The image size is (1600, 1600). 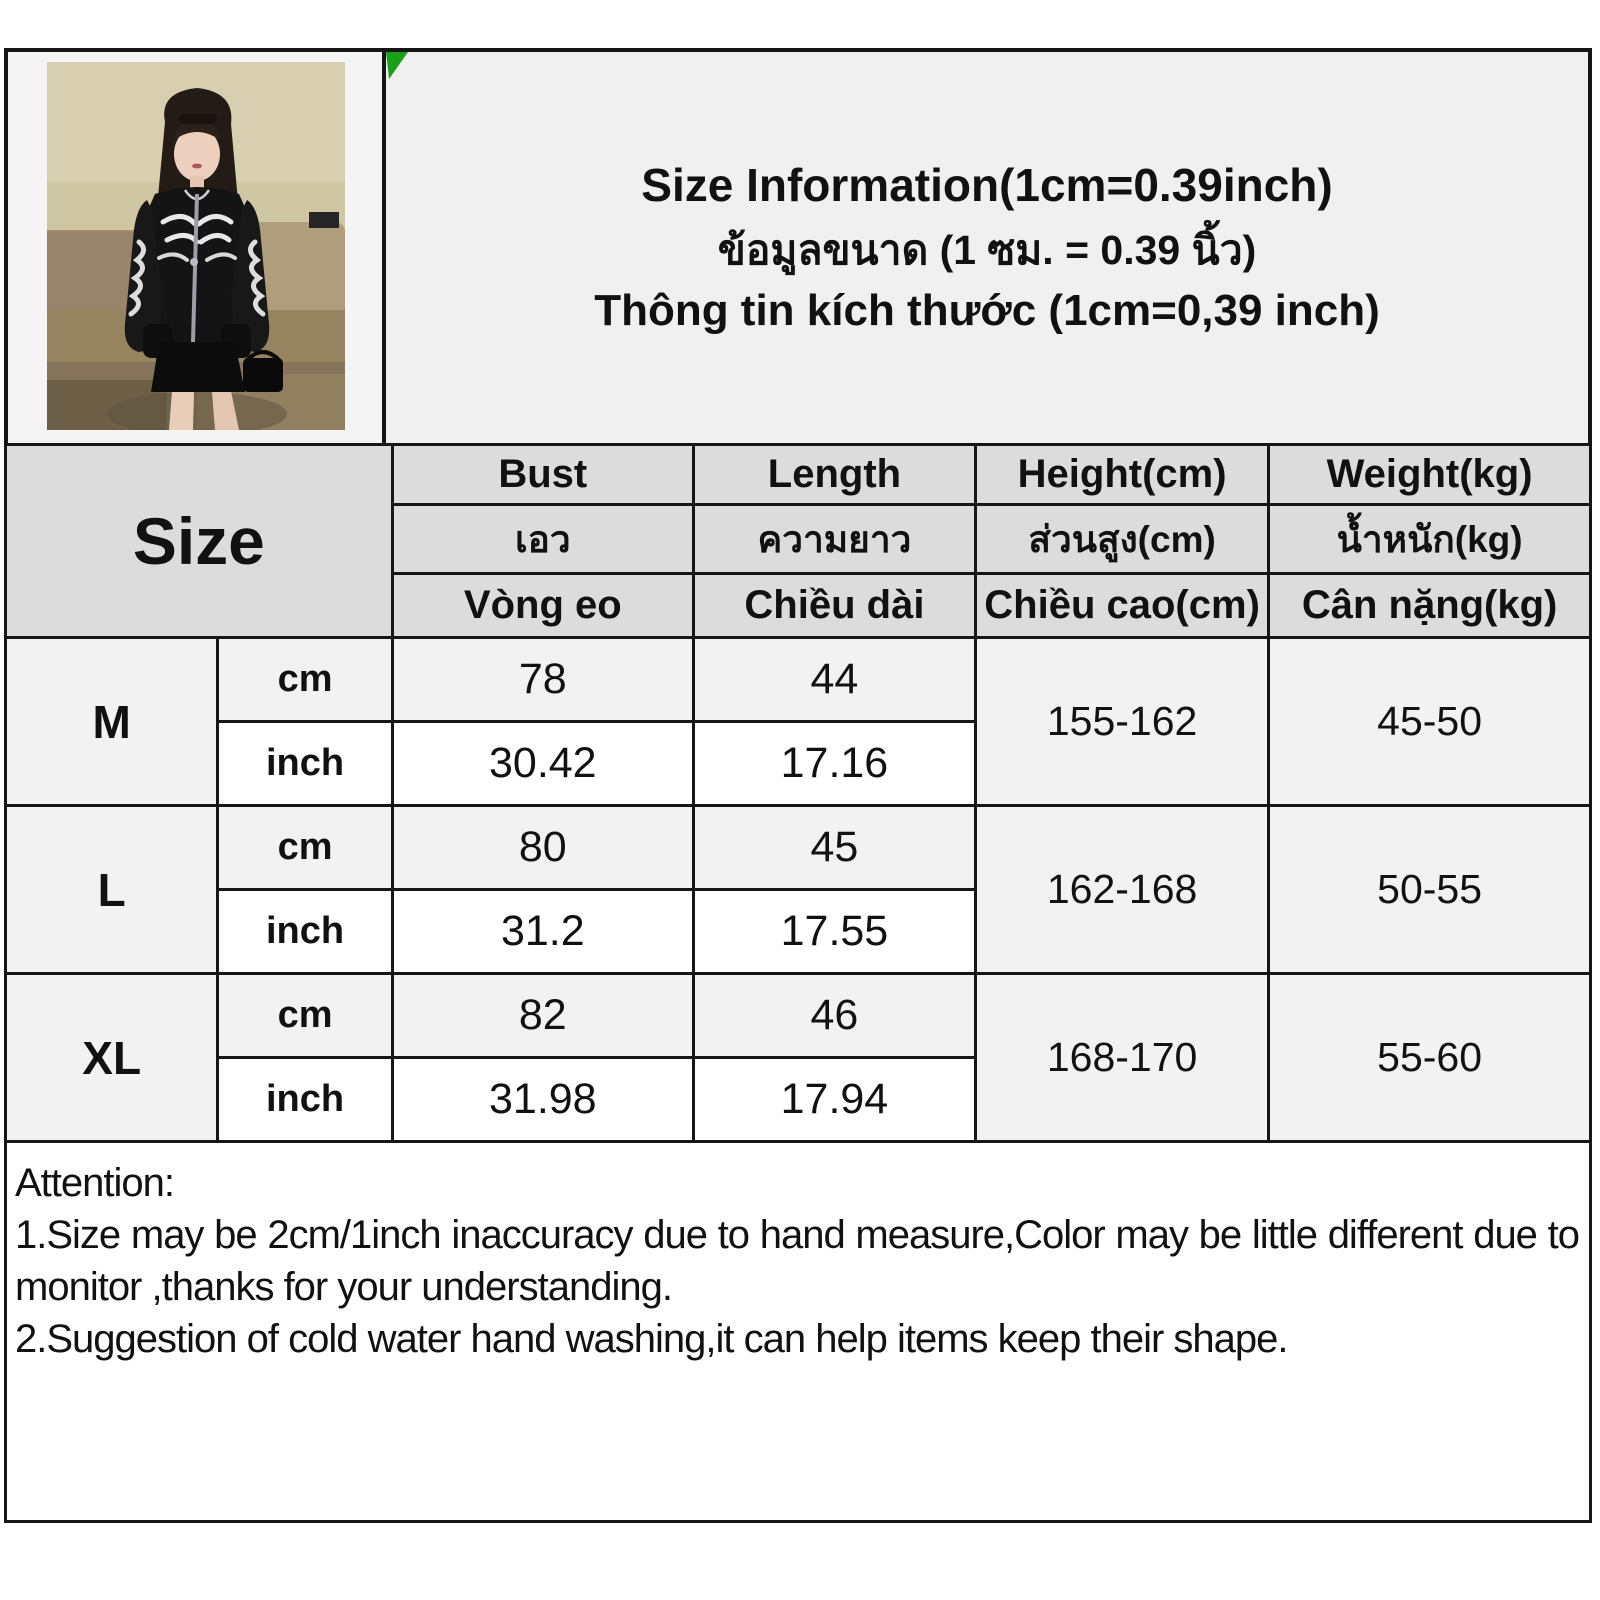 What do you see at coordinates (542, 1099) in the screenshot?
I see `bust-value: 31.98` at bounding box center [542, 1099].